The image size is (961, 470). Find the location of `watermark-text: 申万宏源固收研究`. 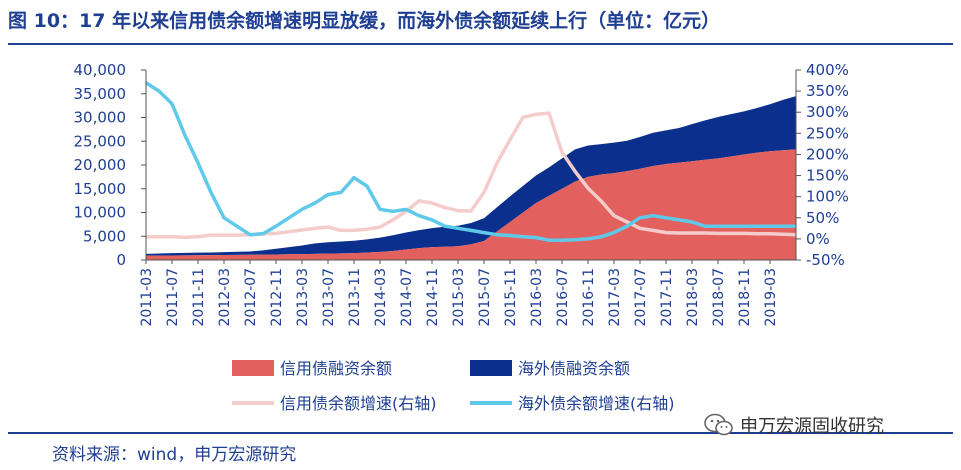

watermark-text: 申万宏源固收研究 is located at coordinates (812, 426).